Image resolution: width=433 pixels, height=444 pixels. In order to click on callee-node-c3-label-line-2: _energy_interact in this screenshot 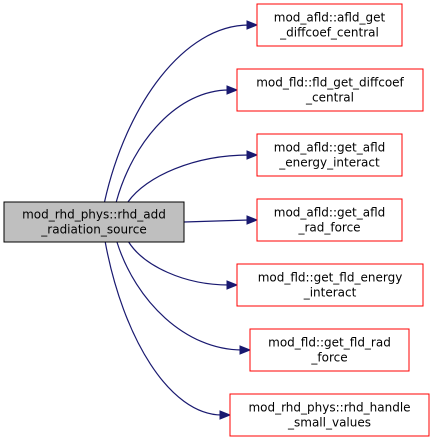, I will do `click(329, 163)`.